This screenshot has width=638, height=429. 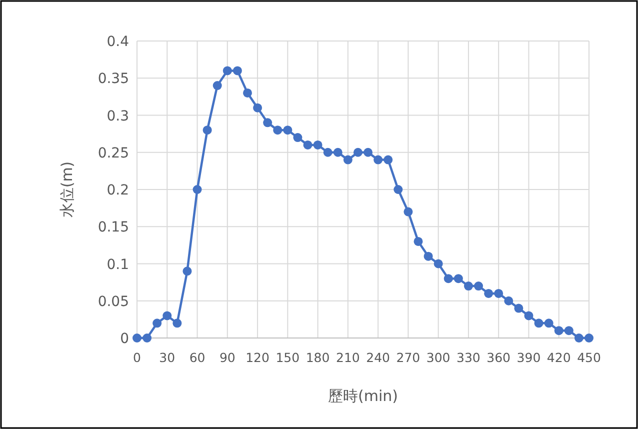 What do you see at coordinates (438, 357) in the screenshot?
I see `x-tick-label: 300` at bounding box center [438, 357].